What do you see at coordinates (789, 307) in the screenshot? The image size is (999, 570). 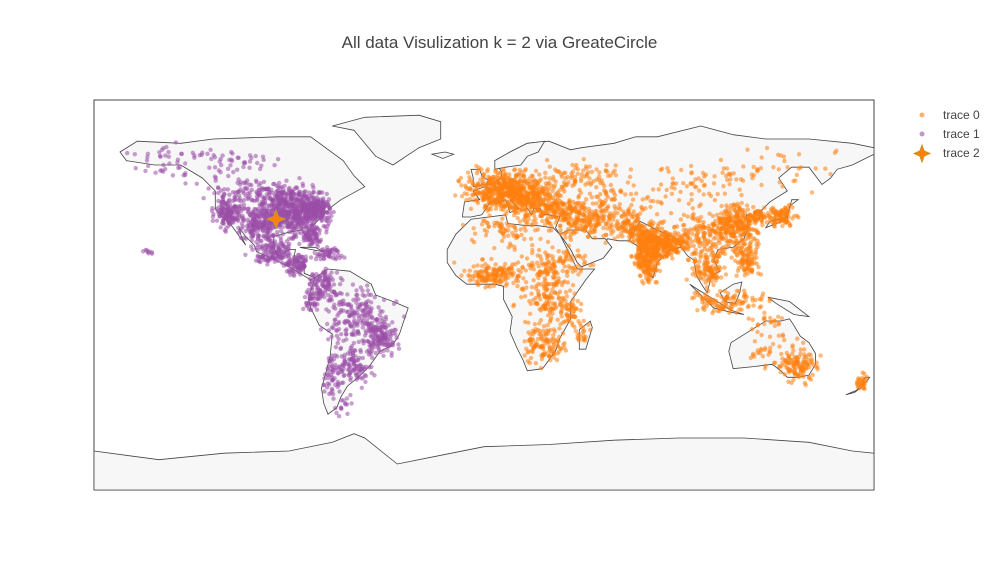 I see `landmass-new-guinea` at bounding box center [789, 307].